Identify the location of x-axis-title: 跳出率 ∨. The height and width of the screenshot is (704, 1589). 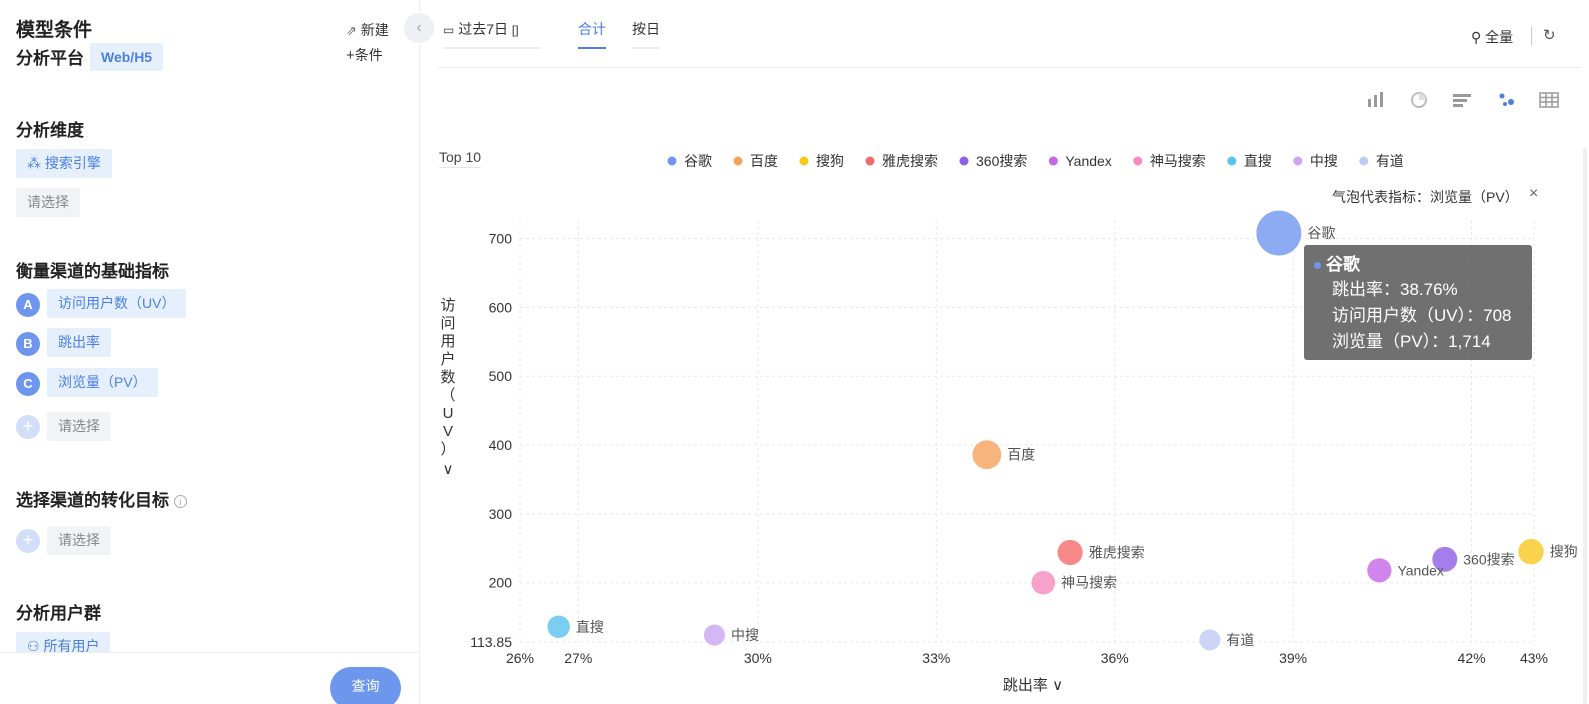
(1033, 685).